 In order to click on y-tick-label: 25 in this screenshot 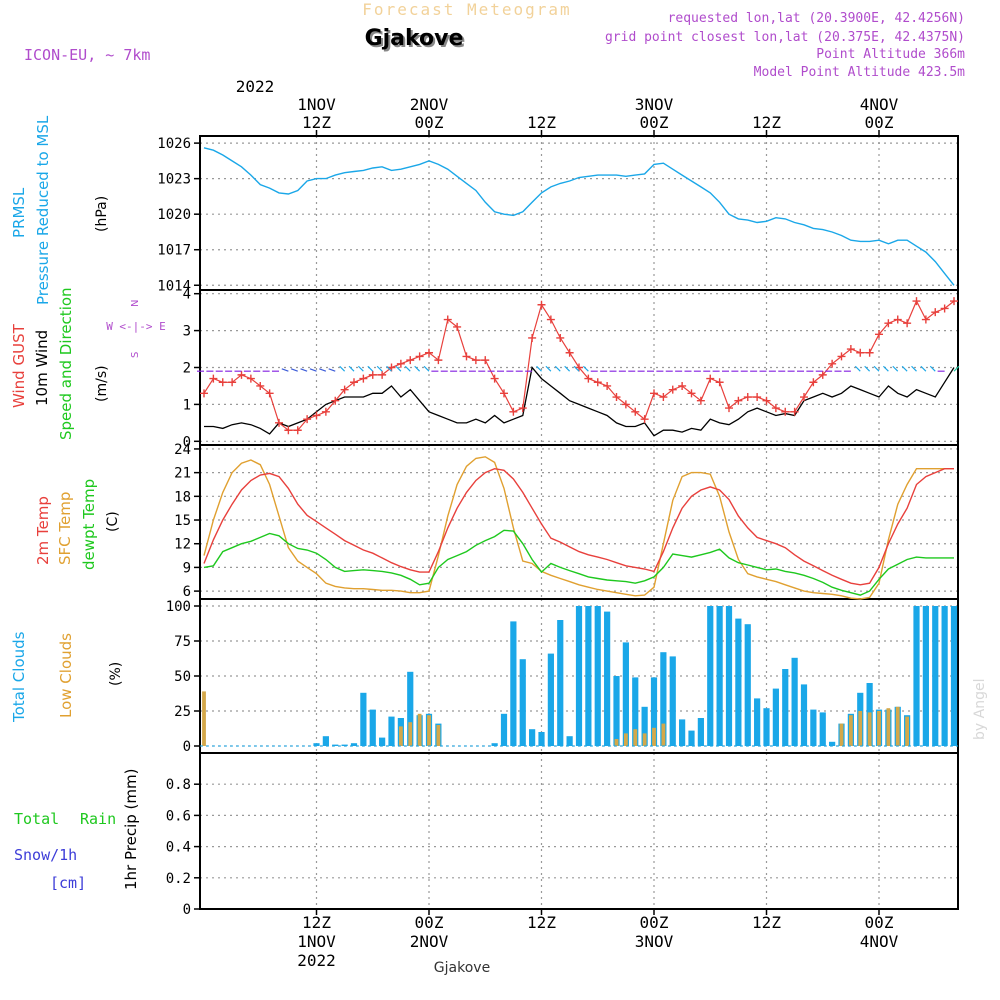, I will do `click(182, 712)`.